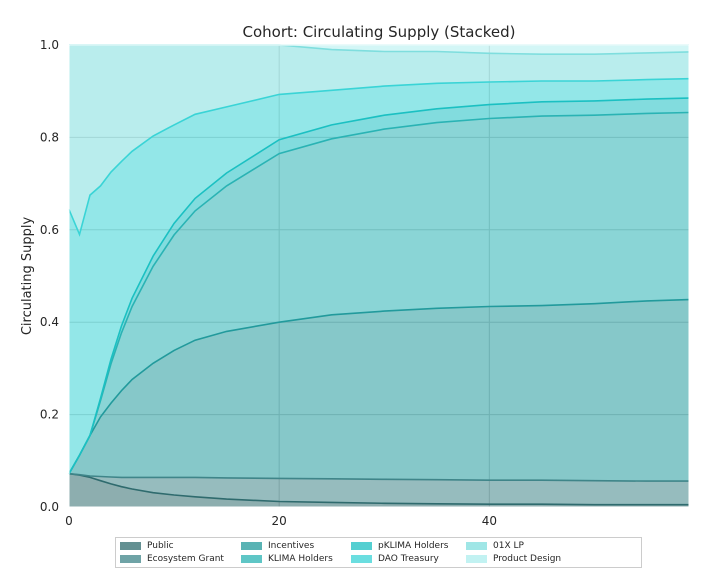 The height and width of the screenshot is (577, 724). What do you see at coordinates (27, 276) in the screenshot?
I see `y-axis-label: Circulating Supply` at bounding box center [27, 276].